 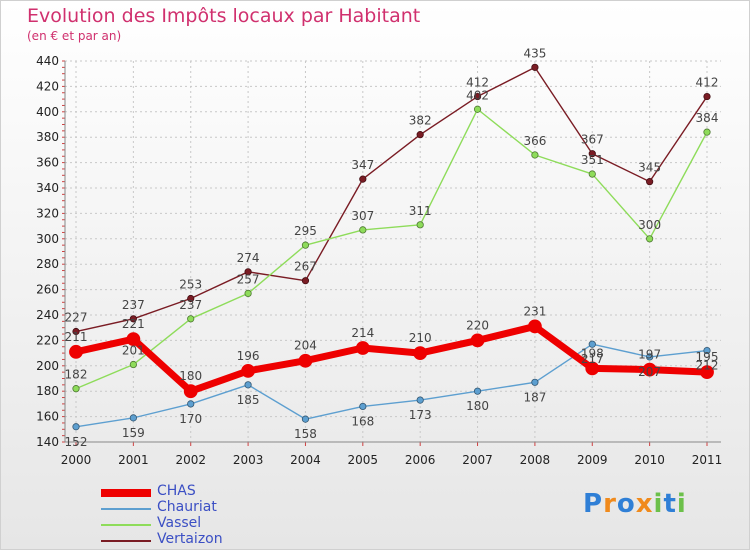 I want to click on chart-subtitle: (en € et par an), so click(x=74, y=36).